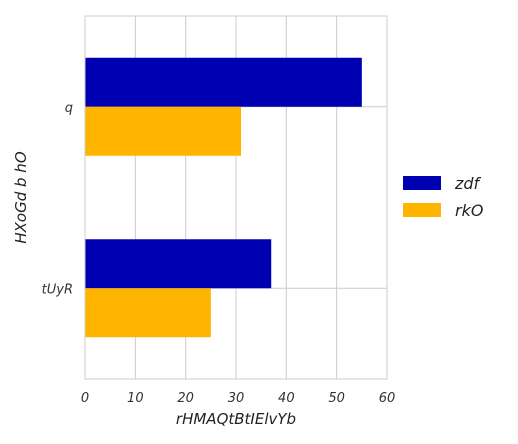  What do you see at coordinates (387, 398) in the screenshot?
I see `x-tick-label: 60` at bounding box center [387, 398].